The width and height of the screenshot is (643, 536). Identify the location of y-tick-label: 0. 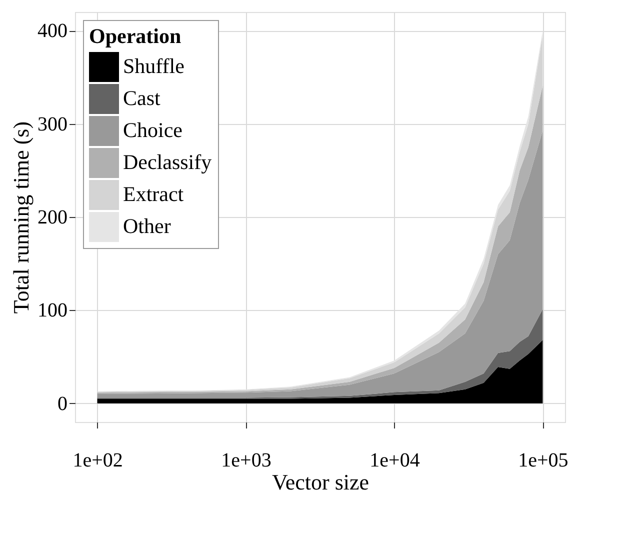
(63, 403).